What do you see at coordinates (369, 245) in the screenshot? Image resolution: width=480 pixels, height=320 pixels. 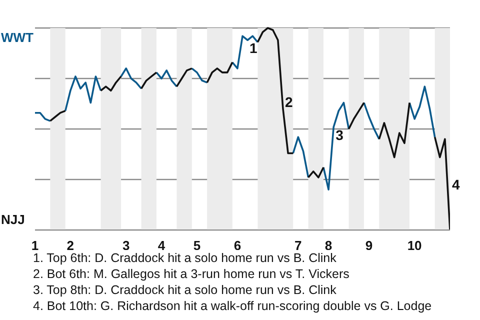 I see `x-tick-label: 9` at bounding box center [369, 245].